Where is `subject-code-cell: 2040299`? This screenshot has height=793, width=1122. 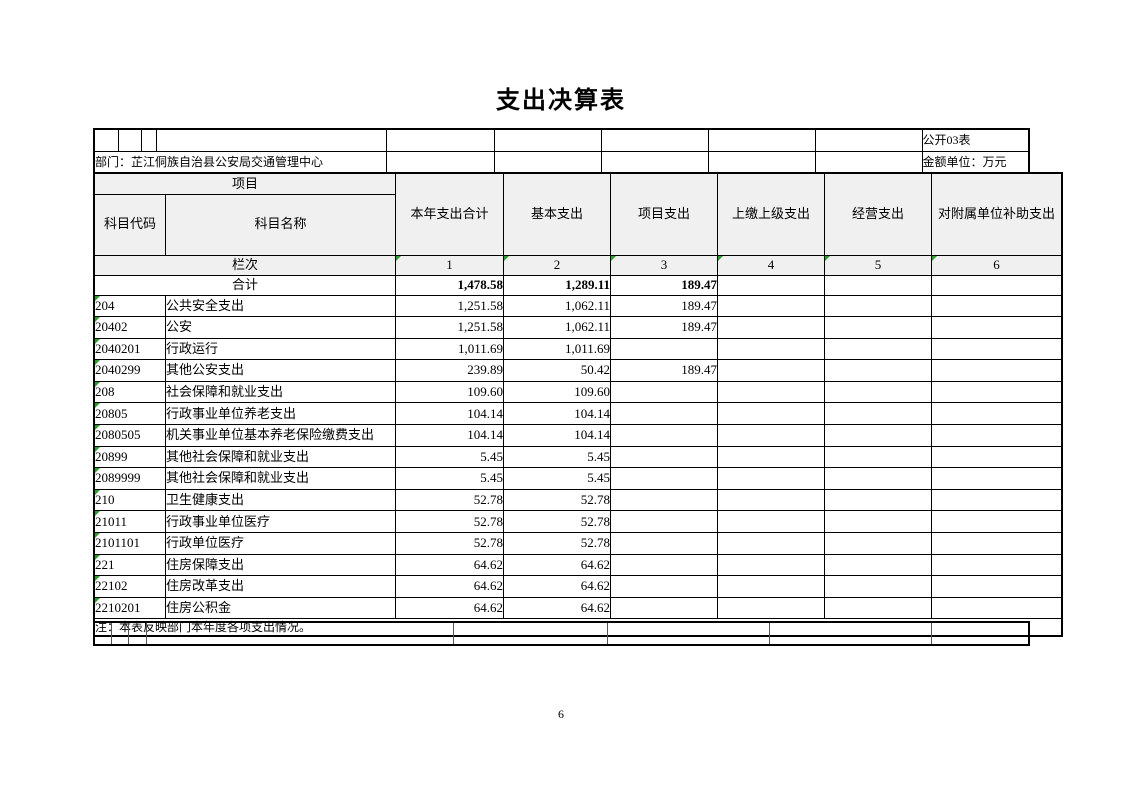
subject-code-cell: 2040299 is located at coordinates (130, 370).